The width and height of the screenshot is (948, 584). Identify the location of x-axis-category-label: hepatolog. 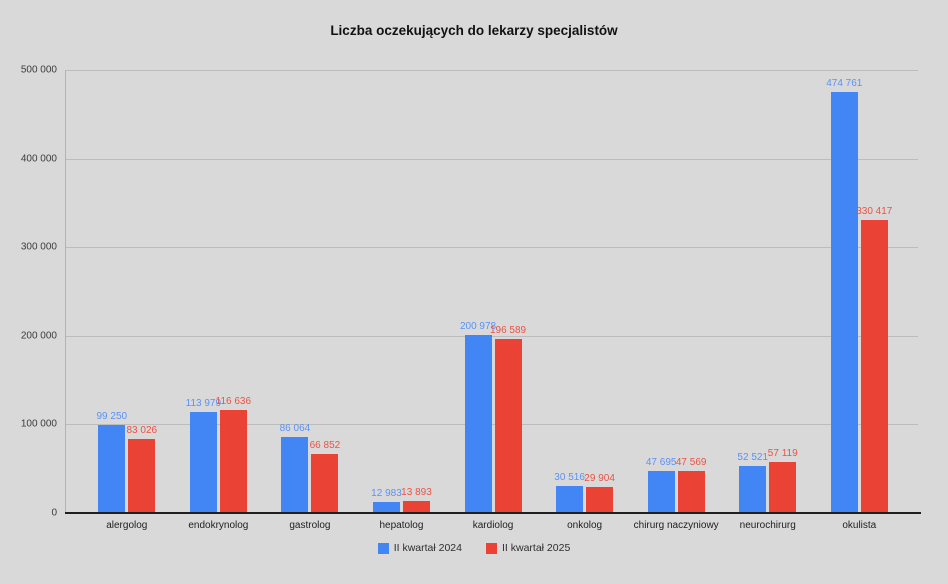
(401, 525).